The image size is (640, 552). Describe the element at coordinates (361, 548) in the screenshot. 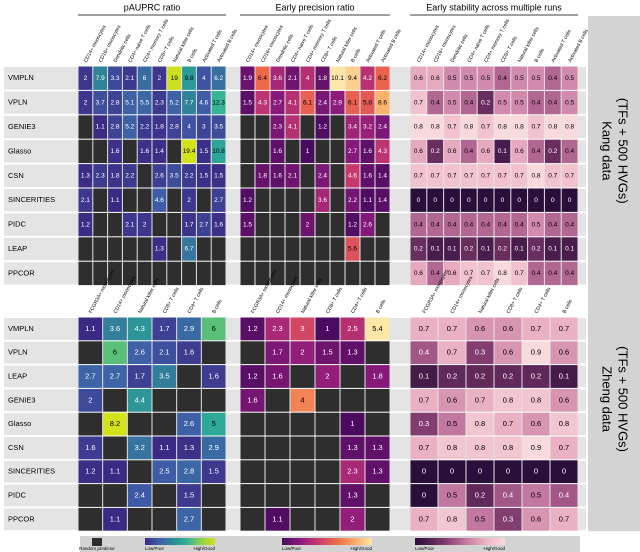

I see `legend-high: High/Good` at that location.